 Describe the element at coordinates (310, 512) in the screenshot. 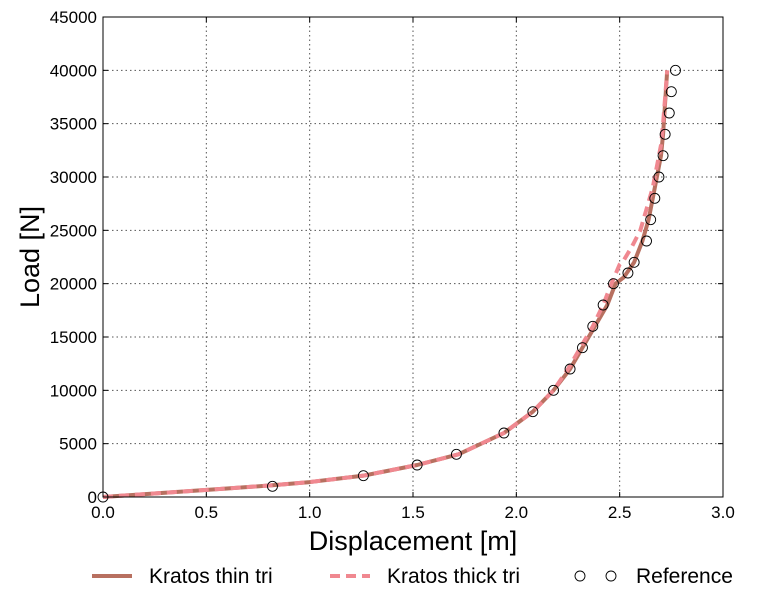

I see `x-tick-label: 1.0` at that location.